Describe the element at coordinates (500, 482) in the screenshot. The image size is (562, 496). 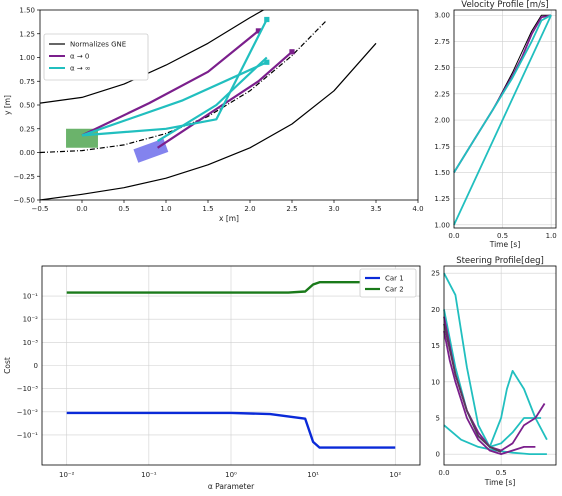
I see `steer-xlabel: Time [s]` at that location.